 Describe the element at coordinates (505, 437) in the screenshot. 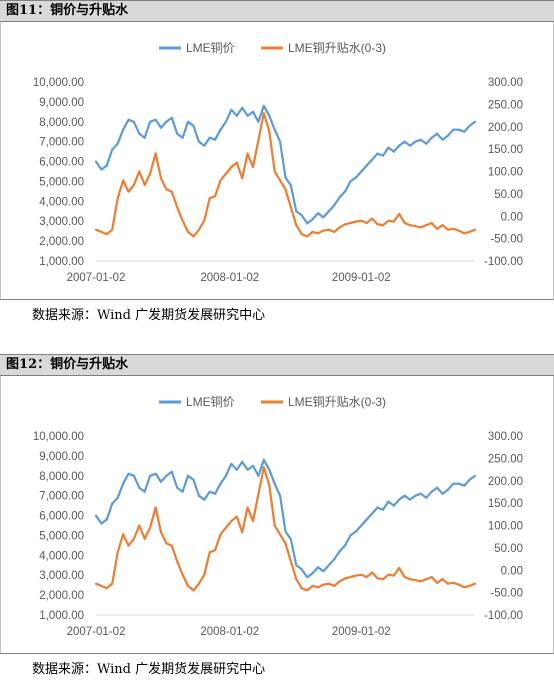

I see `right-axis-tick-label: 300.00` at that location.